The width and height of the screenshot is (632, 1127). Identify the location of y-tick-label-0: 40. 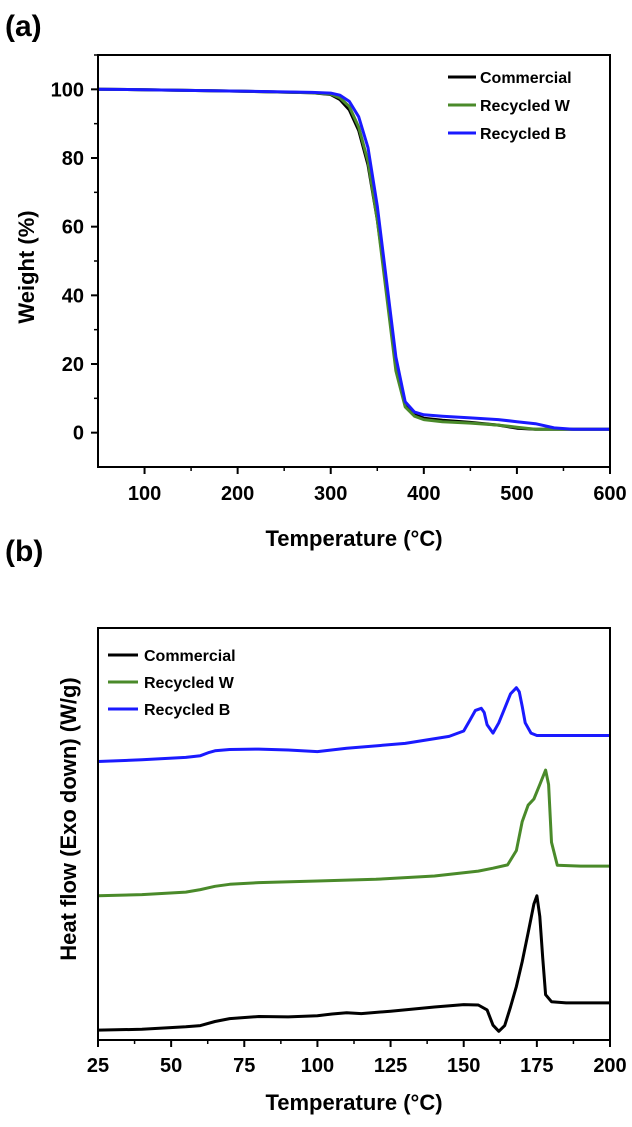
(73, 296).